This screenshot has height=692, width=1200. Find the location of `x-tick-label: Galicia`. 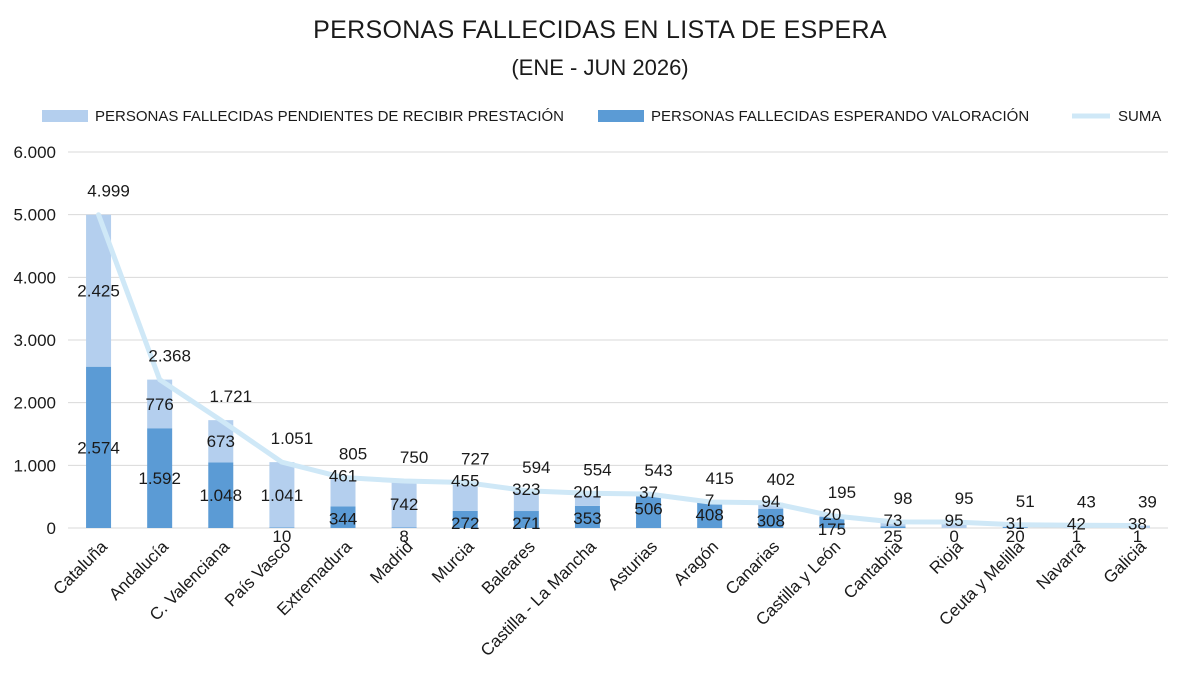

x-tick-label: Galicia is located at coordinates (1125, 562).